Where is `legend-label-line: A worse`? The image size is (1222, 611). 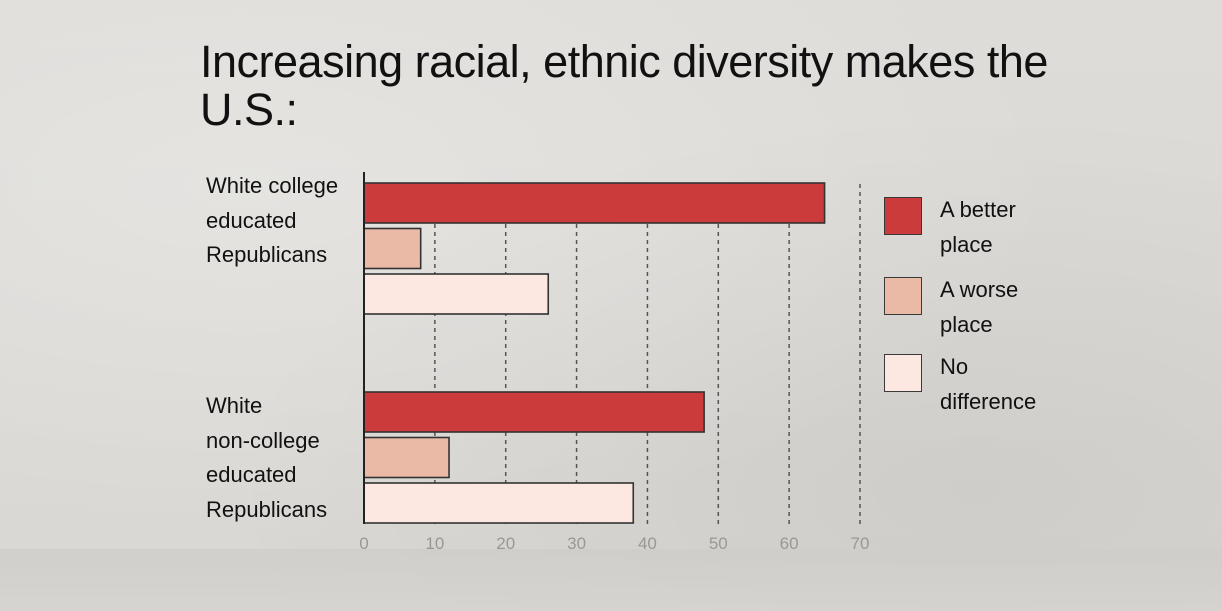
legend-label-line: A worse is located at coordinates (979, 289).